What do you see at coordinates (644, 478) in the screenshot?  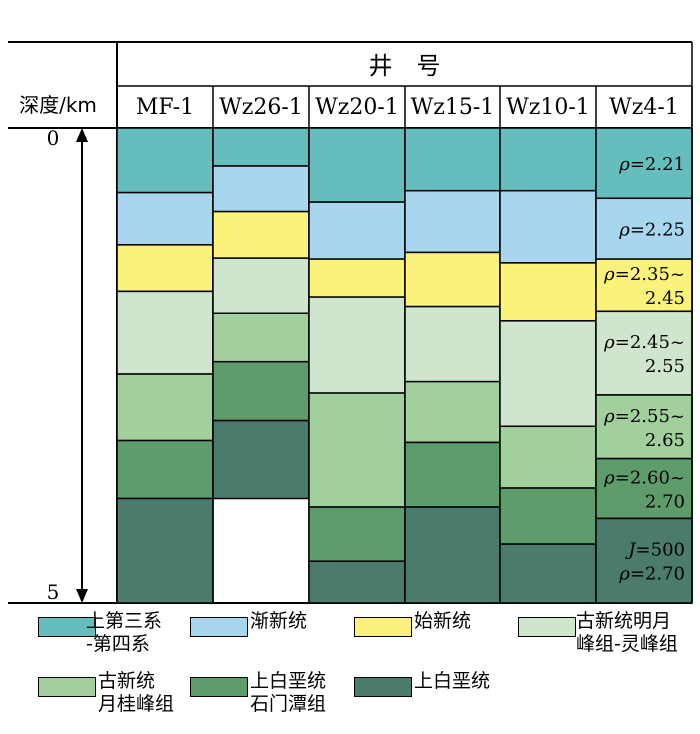 I see `density-label: ρ=2.60~` at bounding box center [644, 478].